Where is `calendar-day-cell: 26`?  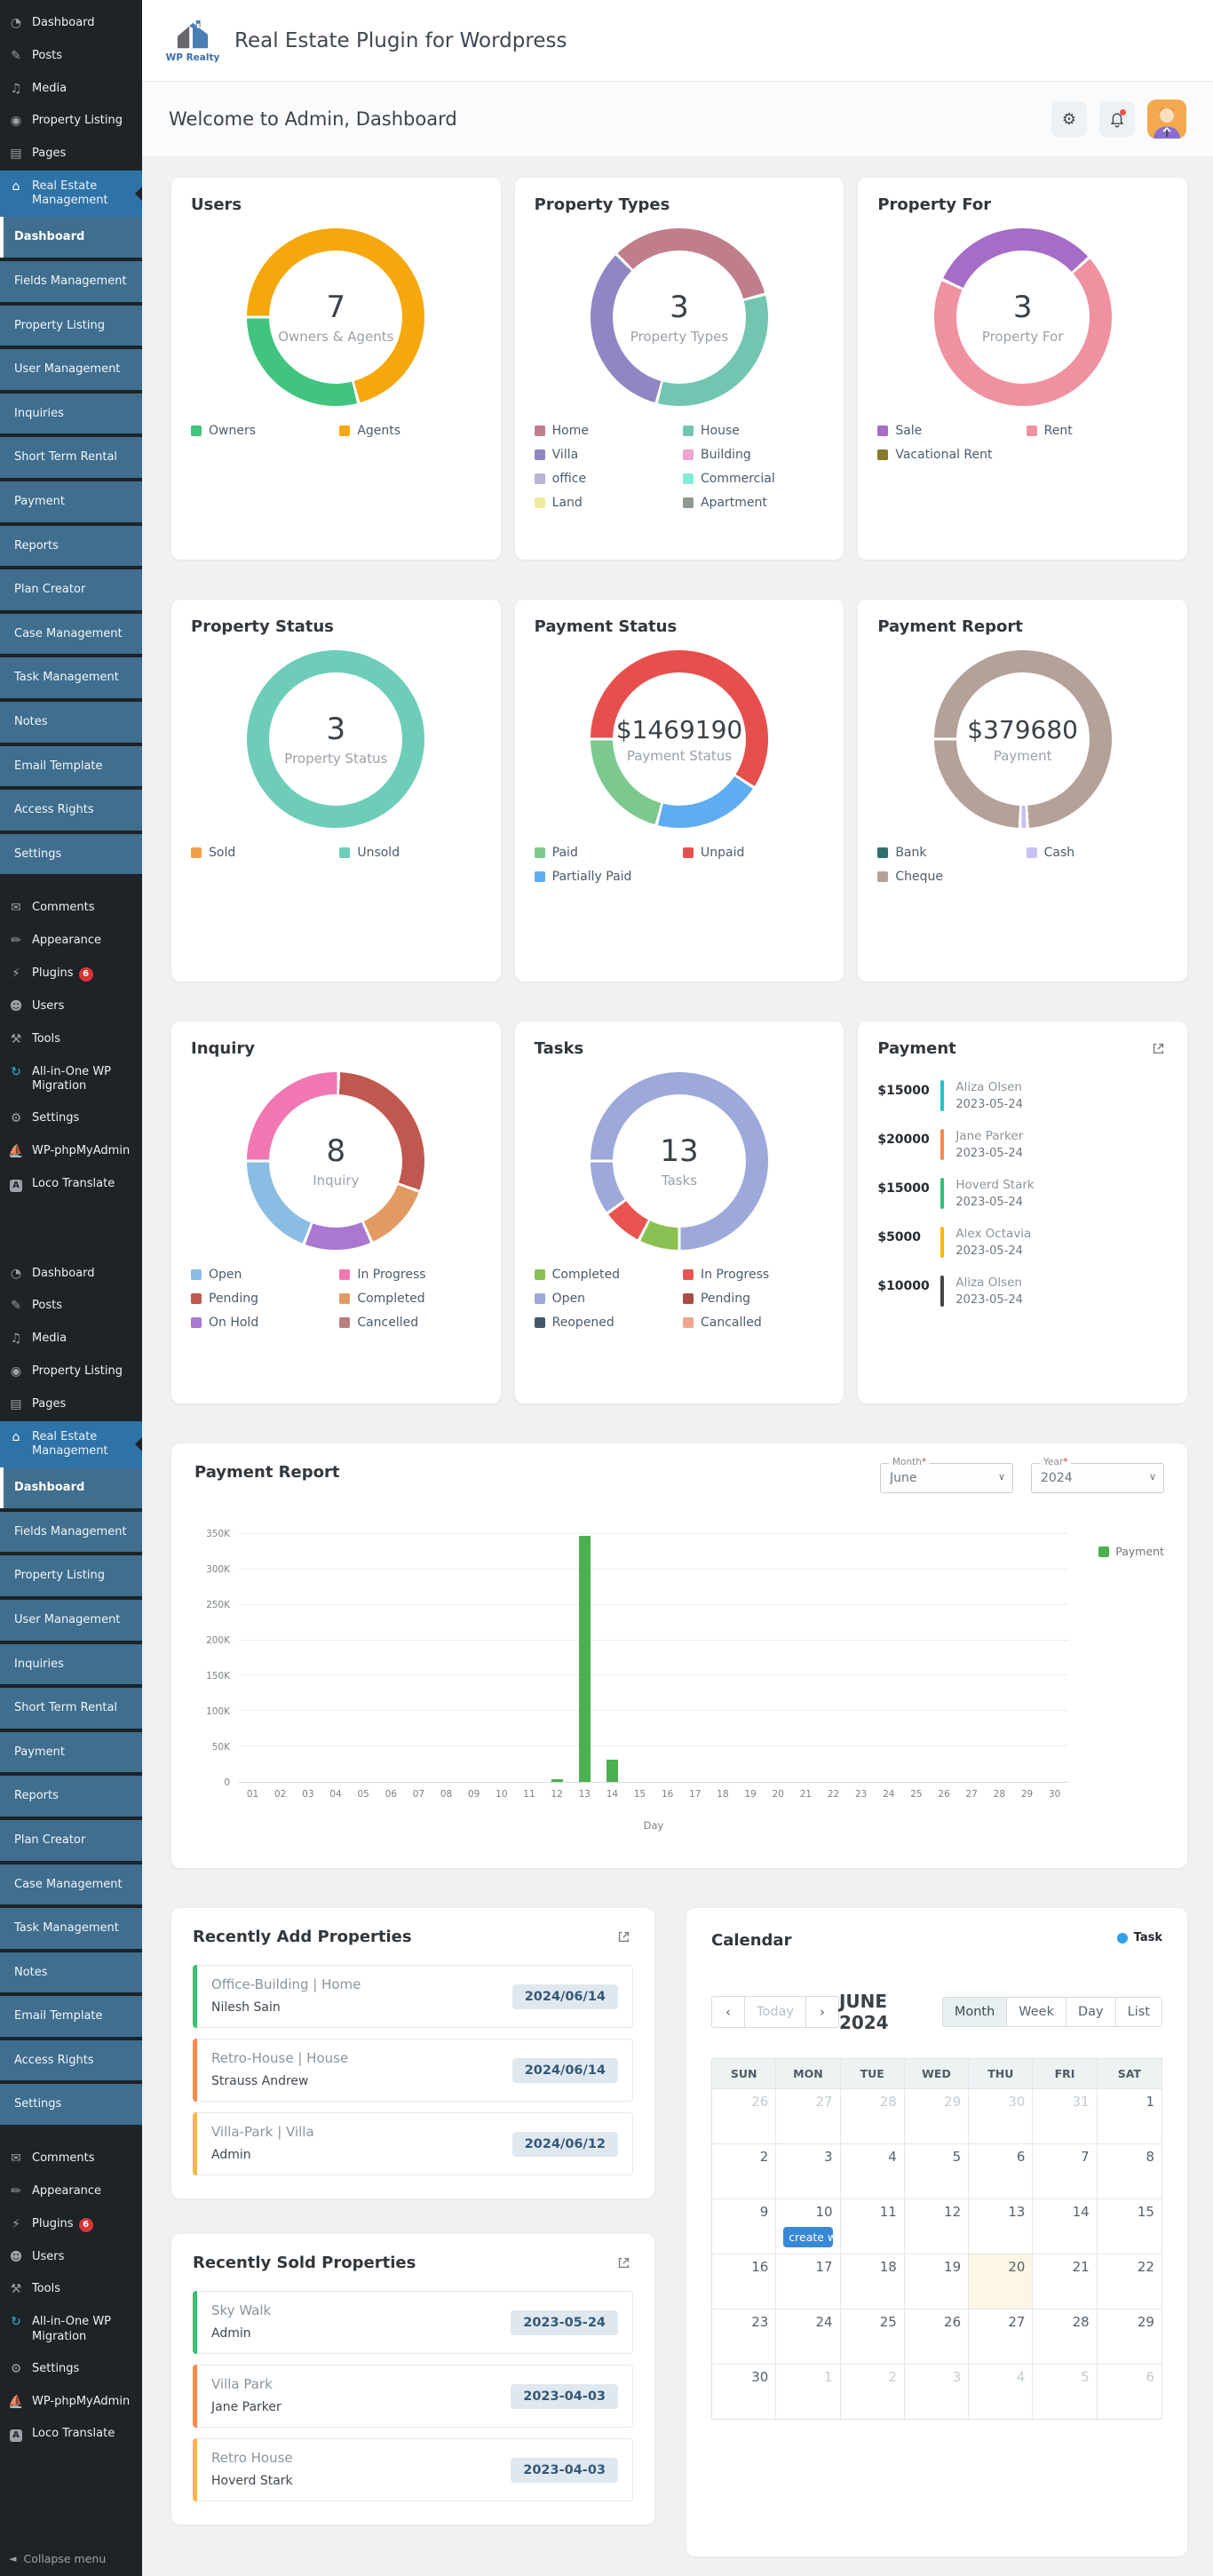 calendar-day-cell: 26 is located at coordinates (744, 2115).